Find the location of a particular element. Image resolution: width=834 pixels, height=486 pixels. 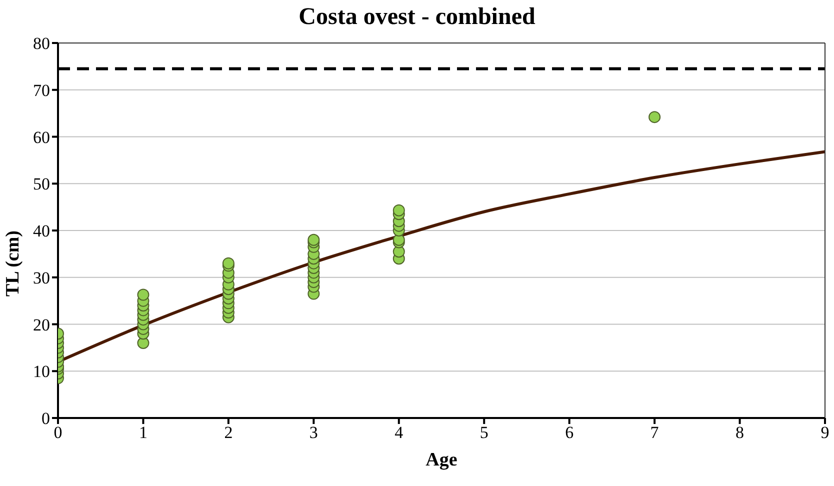

y-tick-label: 20 is located at coordinates (41, 324).